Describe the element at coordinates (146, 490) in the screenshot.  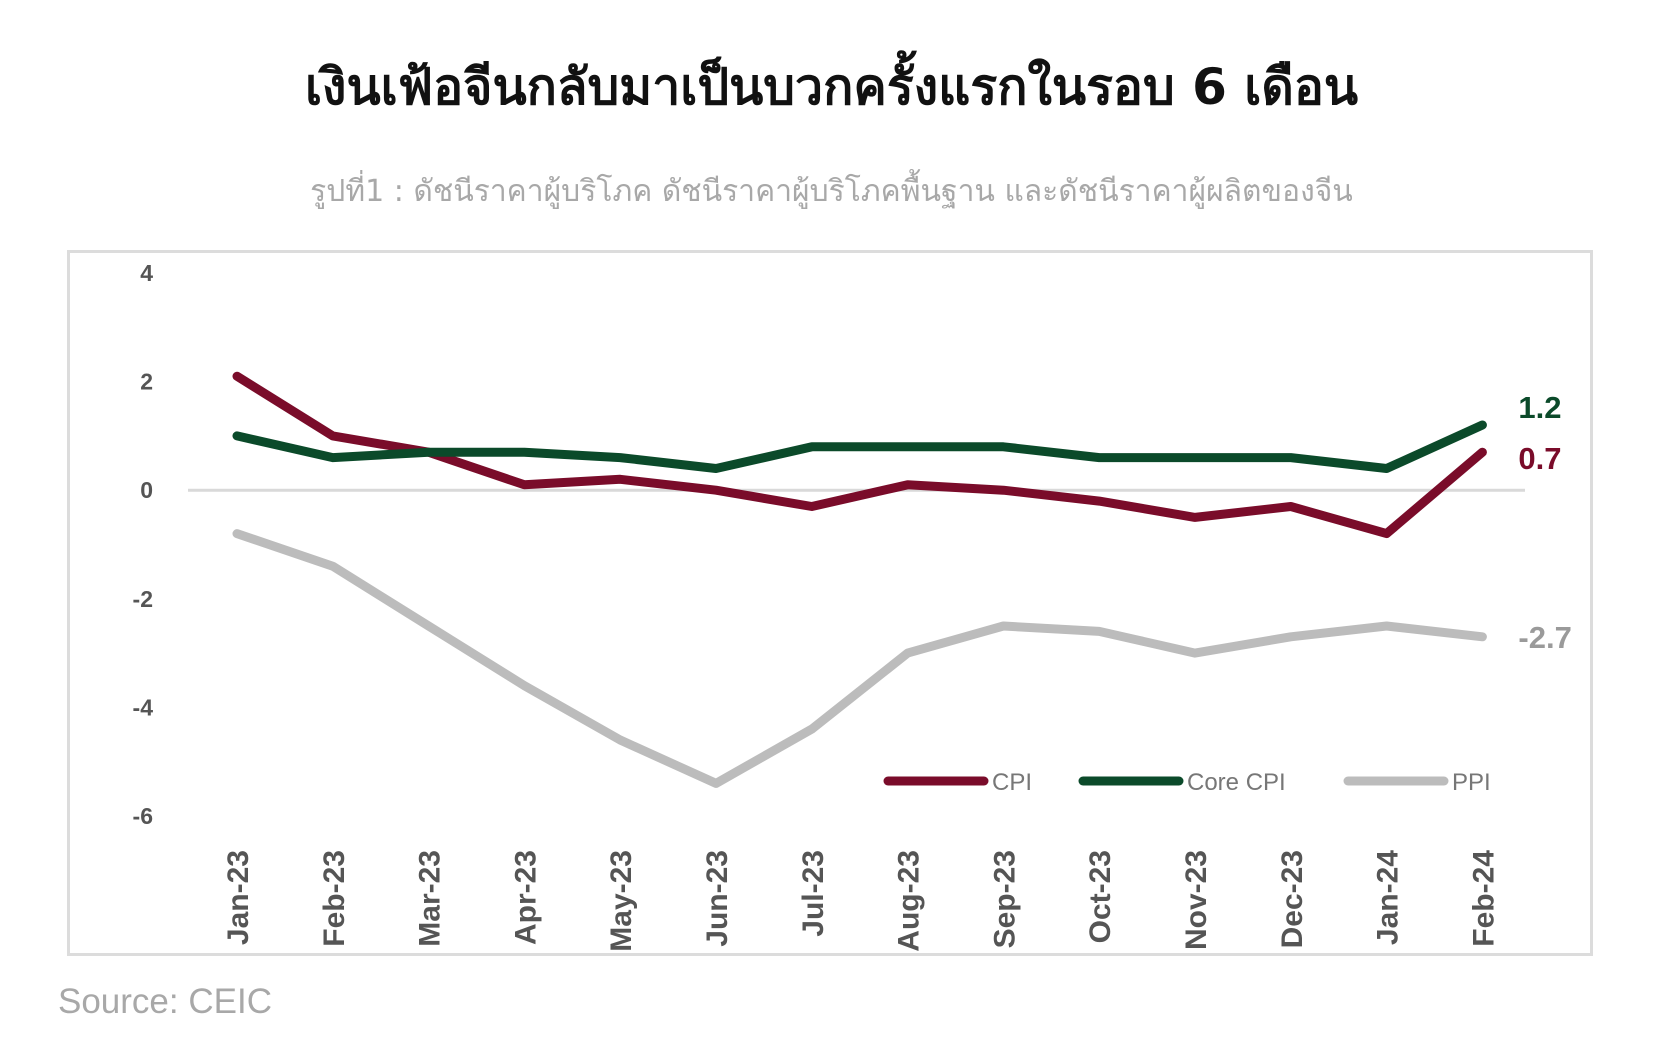
I see `y-tick-label: 0` at that location.